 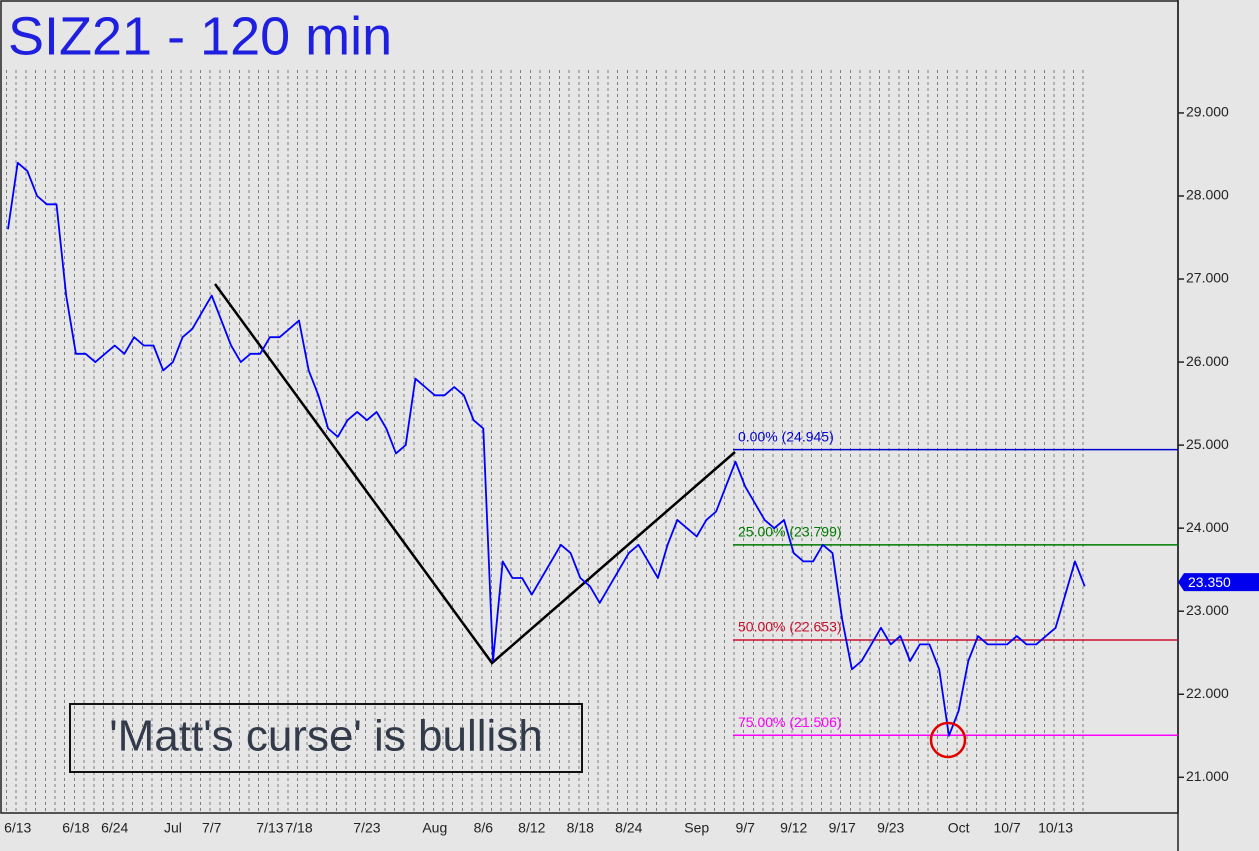 I want to click on annotation-box, so click(x=326, y=738).